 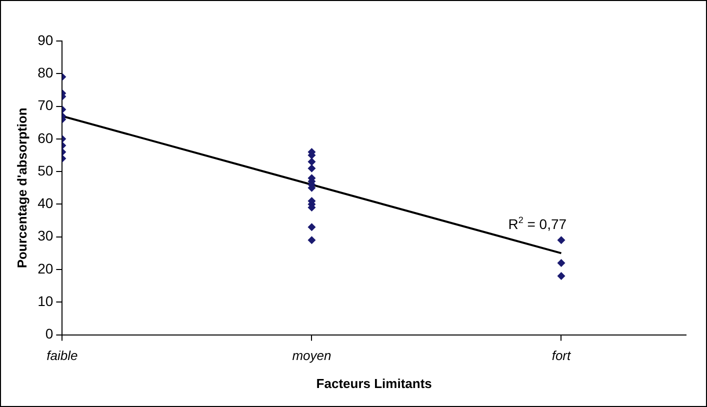 What do you see at coordinates (22, 188) in the screenshot?
I see `y-axis-title: Pourcentage d'absorption` at bounding box center [22, 188].